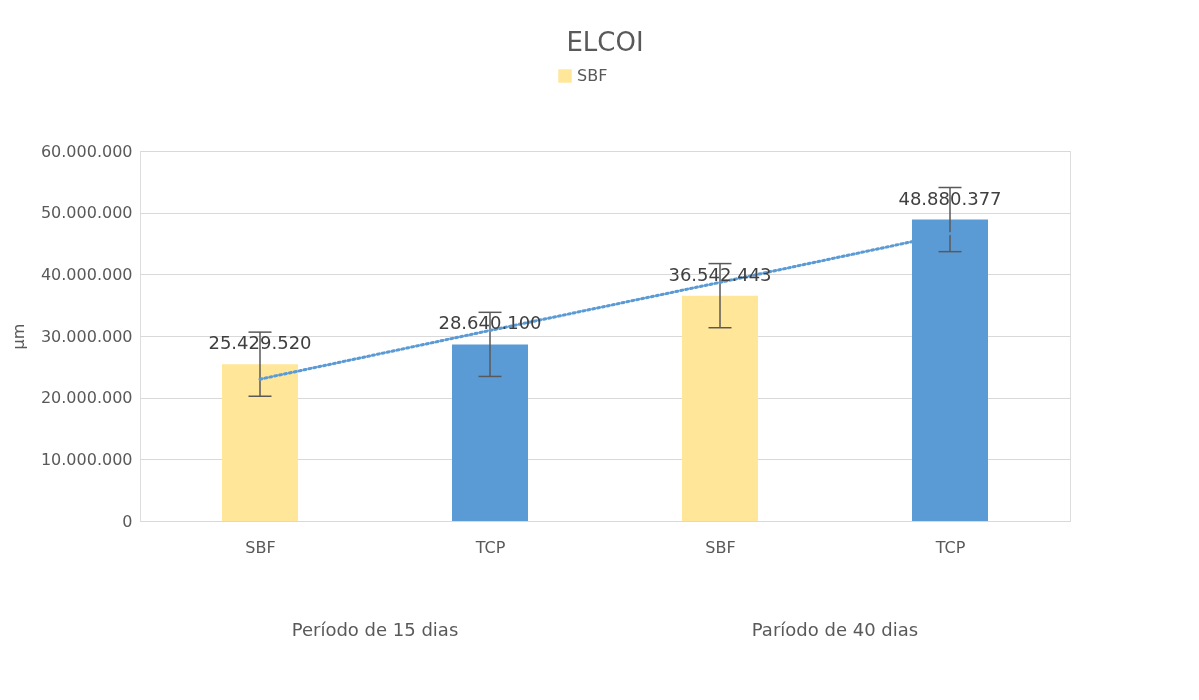  What do you see at coordinates (375, 629) in the screenshot?
I see `text: Período de 15 dias` at bounding box center [375, 629].